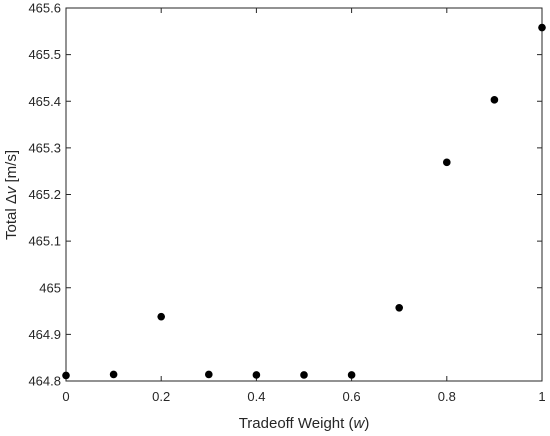  Describe the element at coordinates (50, 287) in the screenshot. I see `y-tick-label: 465` at that location.